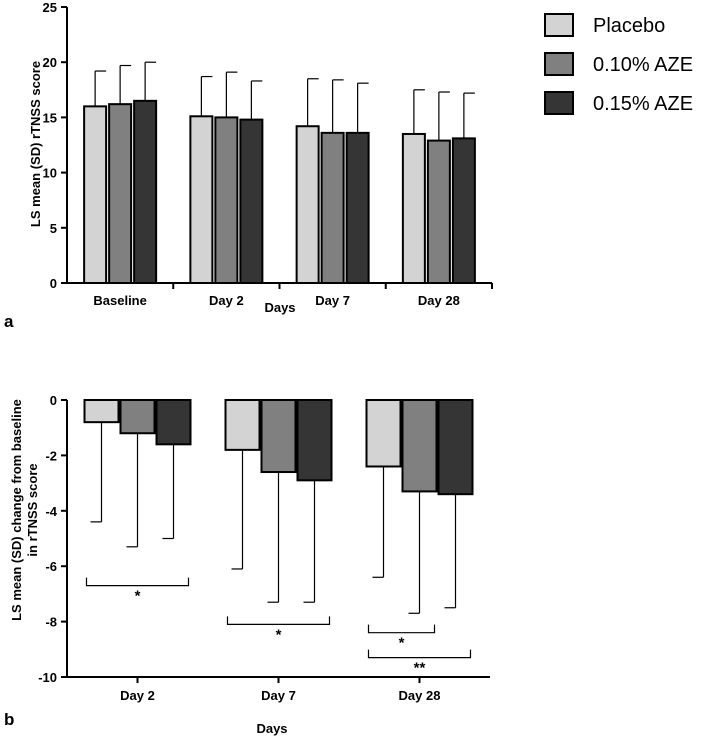 Image resolution: width=708 pixels, height=736 pixels. Describe the element at coordinates (9, 719) in the screenshot. I see `panel-b-label: b` at that location.